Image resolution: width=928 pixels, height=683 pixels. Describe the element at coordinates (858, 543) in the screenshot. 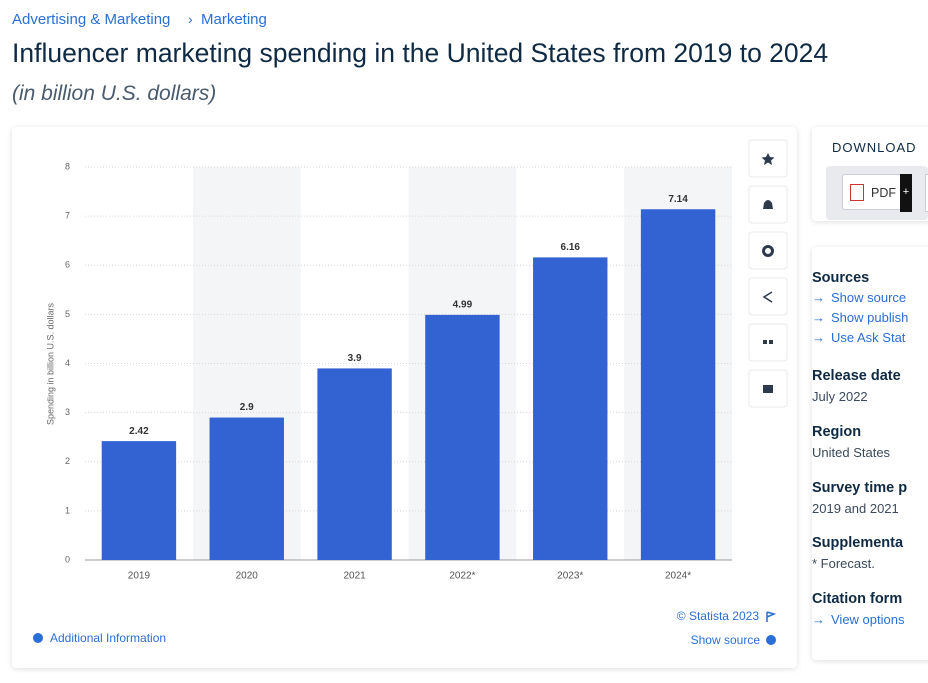

I see `section-heading: Supplementa` at that location.